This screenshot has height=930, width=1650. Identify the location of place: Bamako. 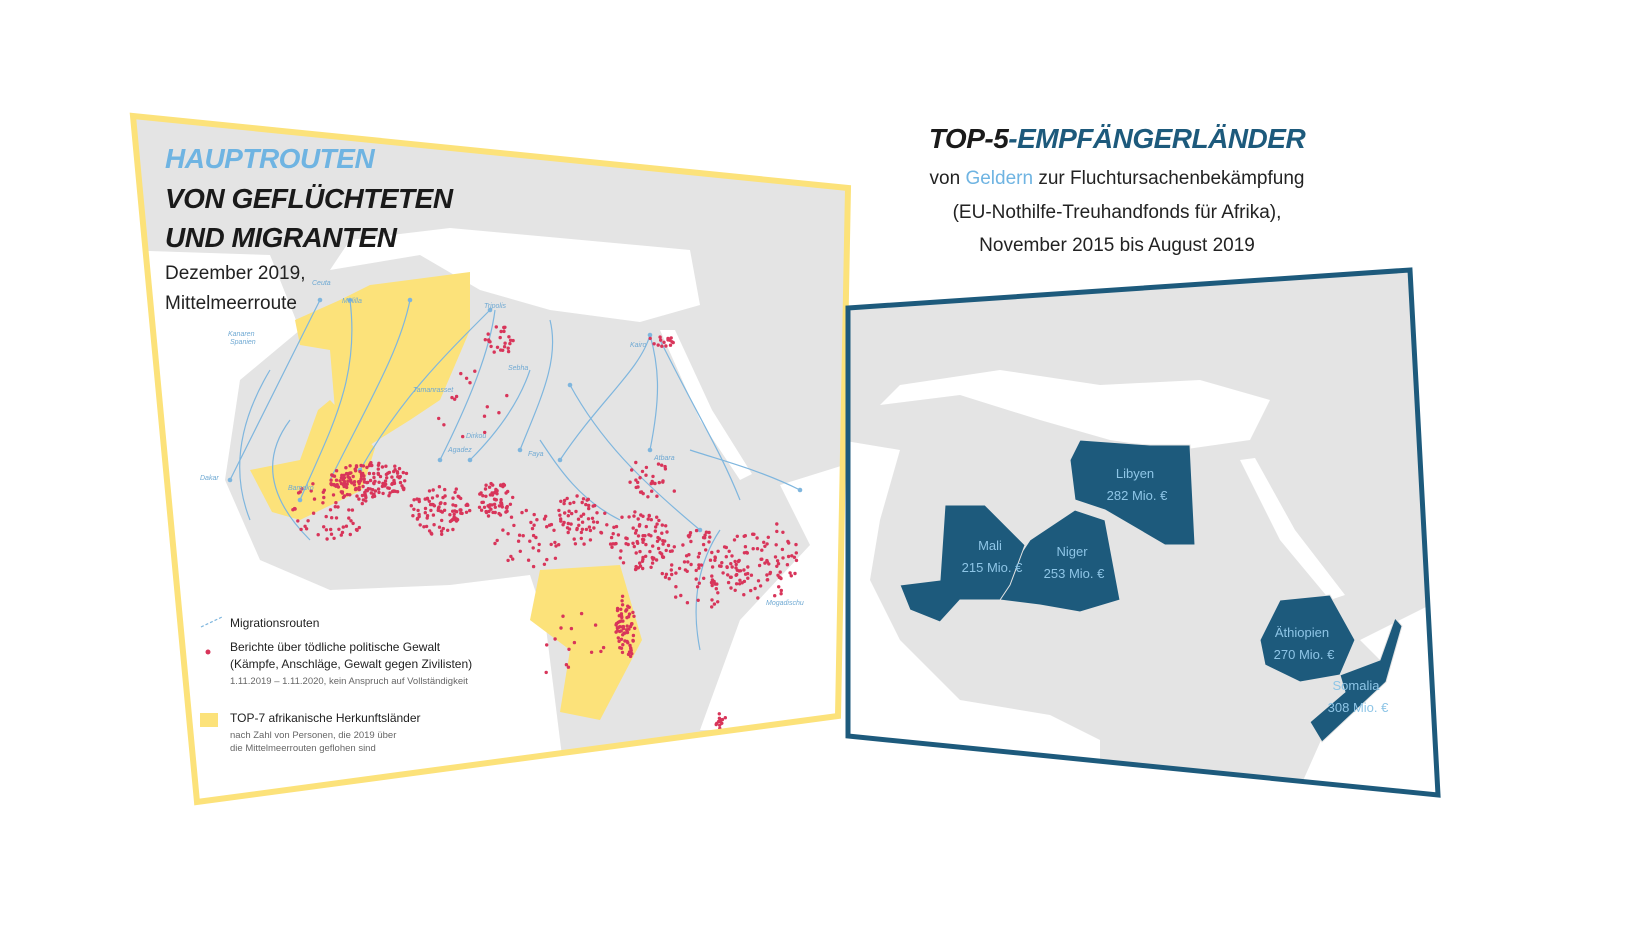
(301, 488).